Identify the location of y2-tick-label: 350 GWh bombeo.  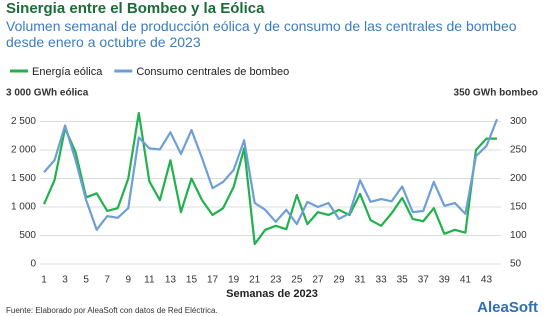
(496, 93).